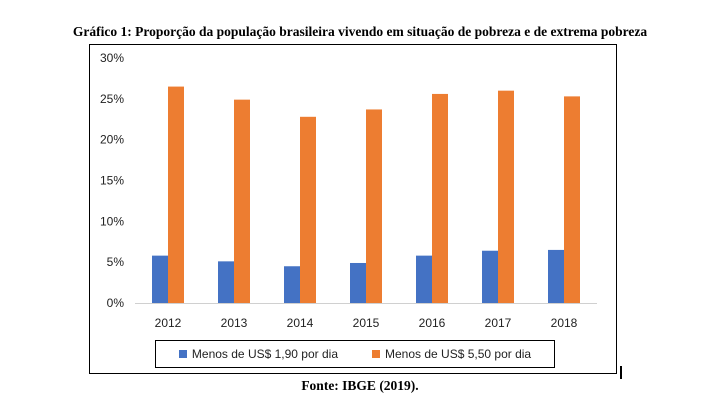 The image size is (720, 413). Describe the element at coordinates (572, 199) in the screenshot. I see `bar-series-2-2018` at that location.